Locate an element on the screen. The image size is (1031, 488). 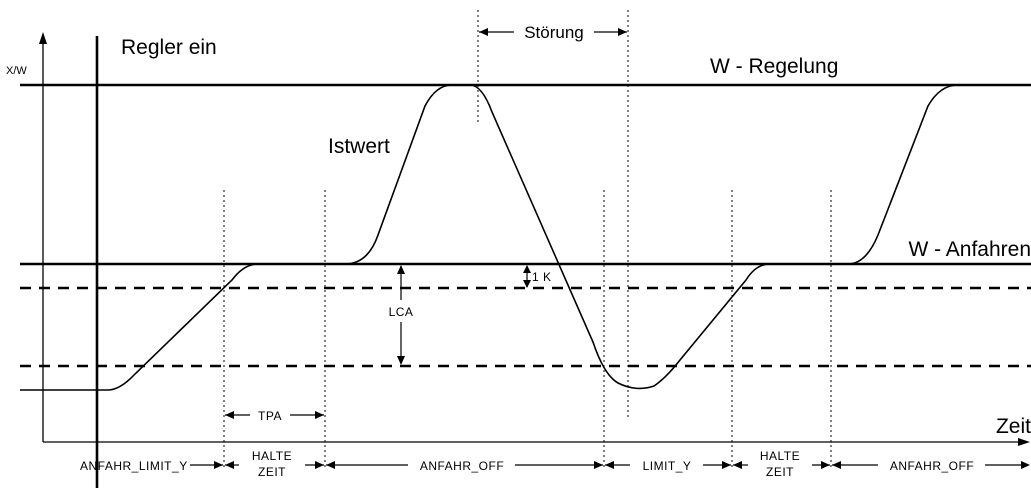
tpa-label: TPA is located at coordinates (270, 416).